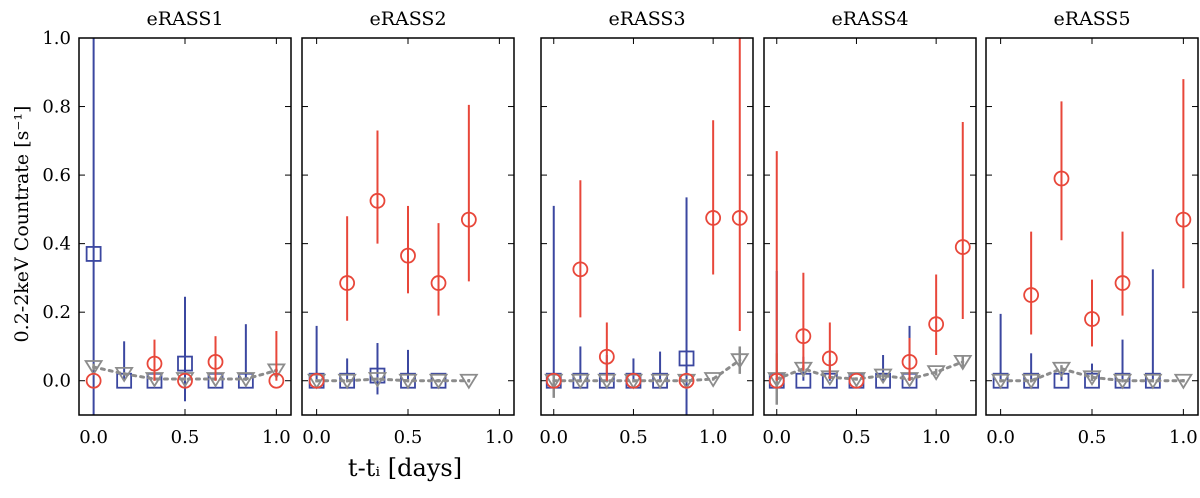 The height and width of the screenshot is (498, 1200). What do you see at coordinates (56, 175) in the screenshot?
I see `y-tick-label: 0.6` at bounding box center [56, 175].